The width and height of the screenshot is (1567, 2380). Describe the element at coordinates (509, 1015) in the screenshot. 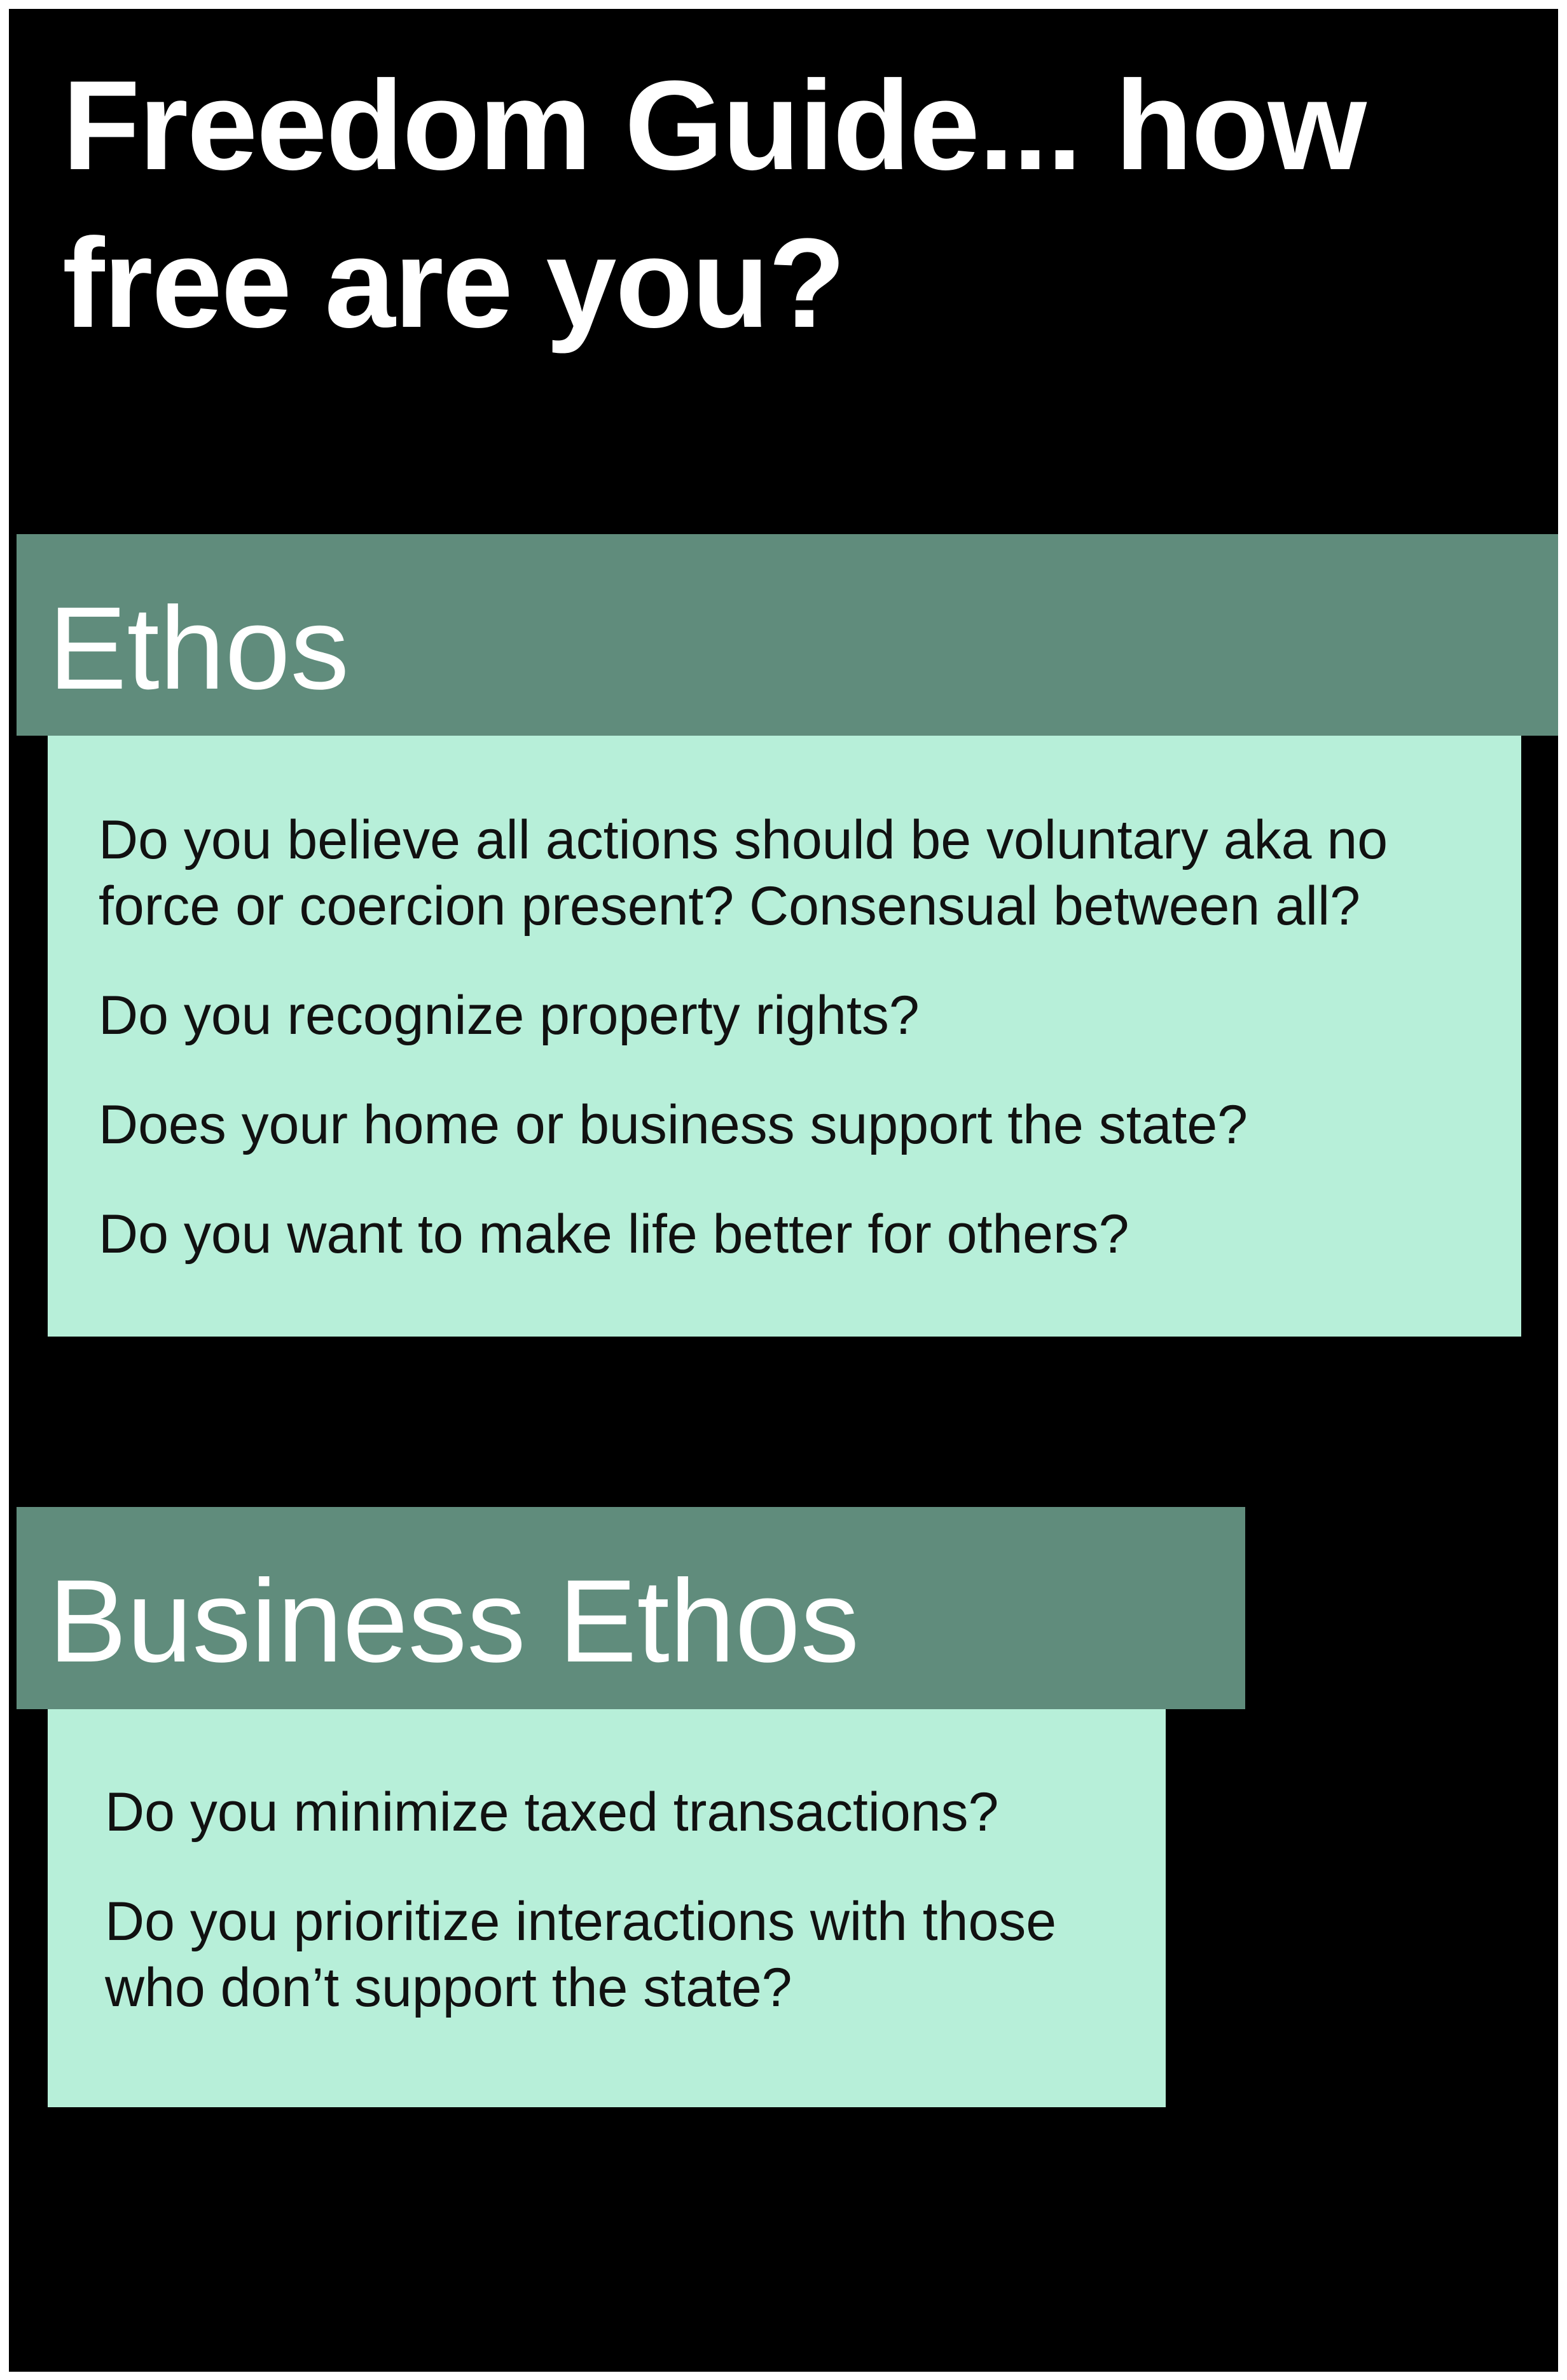

I see `ethos-question-property-rights: Do you recognize property rights?` at that location.